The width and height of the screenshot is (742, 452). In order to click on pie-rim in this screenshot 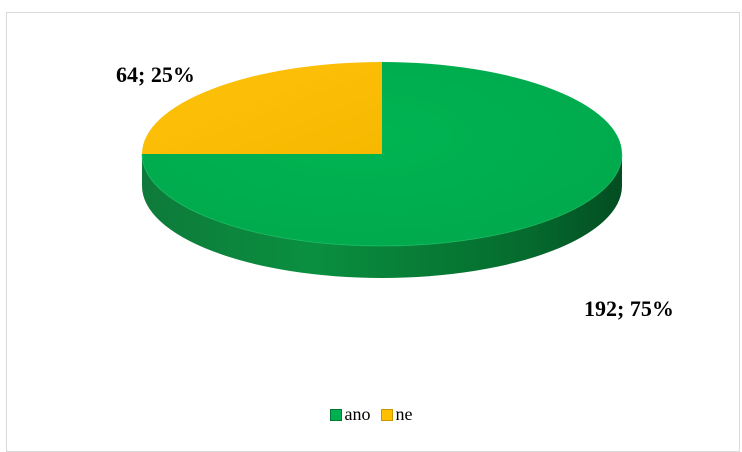, I will do `click(382, 200)`.